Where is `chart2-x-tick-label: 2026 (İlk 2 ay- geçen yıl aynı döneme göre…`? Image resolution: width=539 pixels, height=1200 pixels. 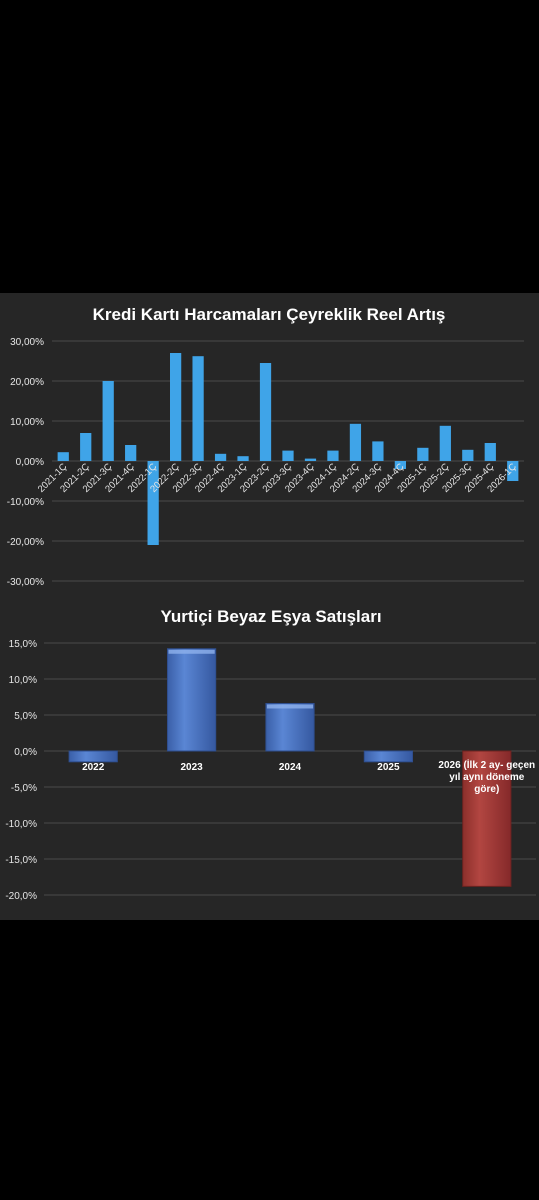 chart2-x-tick-label: 2026 (İlk 2 ay- geçen yıl aynı döneme göre… is located at coordinates (486, 776).